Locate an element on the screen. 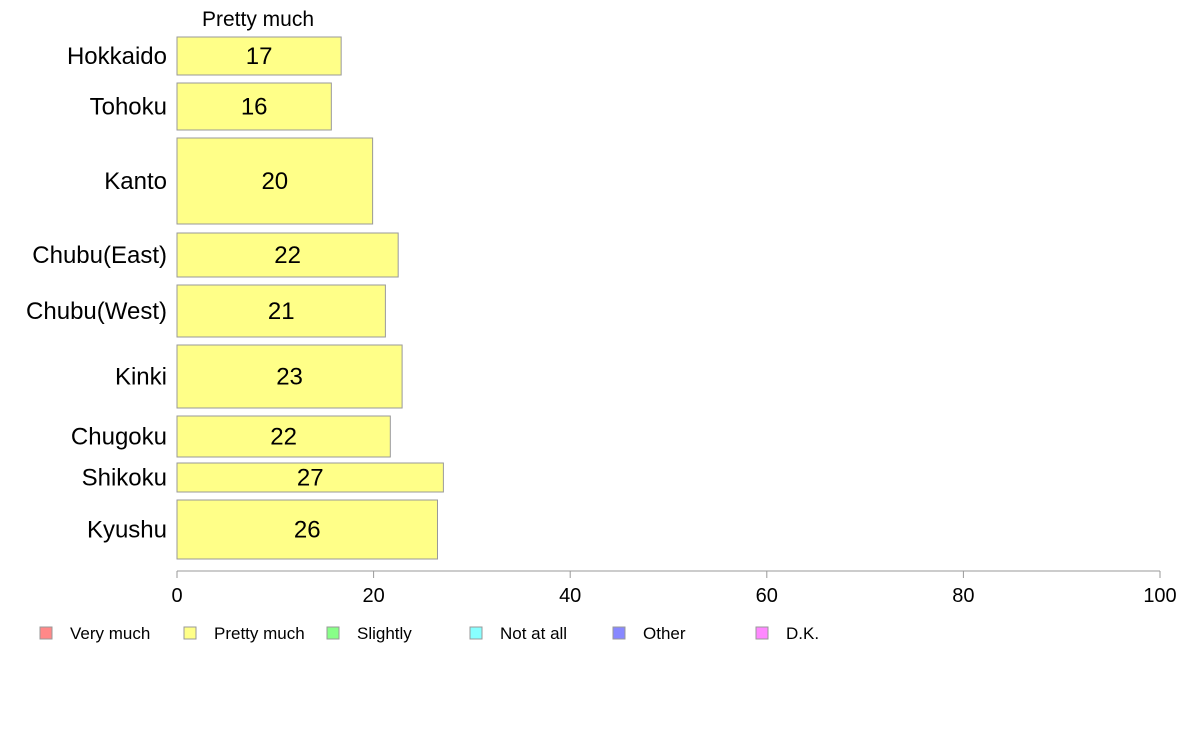  bar-shikoku is located at coordinates (310, 477).